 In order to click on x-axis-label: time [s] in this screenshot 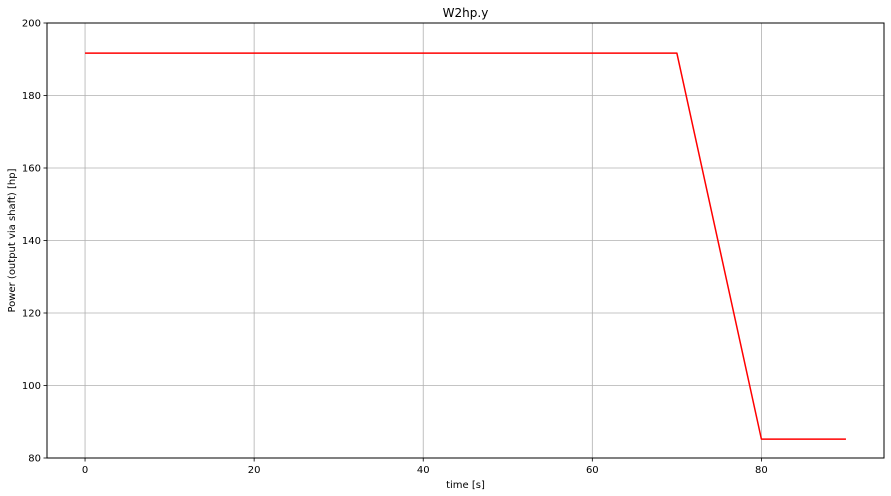, I will do `click(465, 485)`.